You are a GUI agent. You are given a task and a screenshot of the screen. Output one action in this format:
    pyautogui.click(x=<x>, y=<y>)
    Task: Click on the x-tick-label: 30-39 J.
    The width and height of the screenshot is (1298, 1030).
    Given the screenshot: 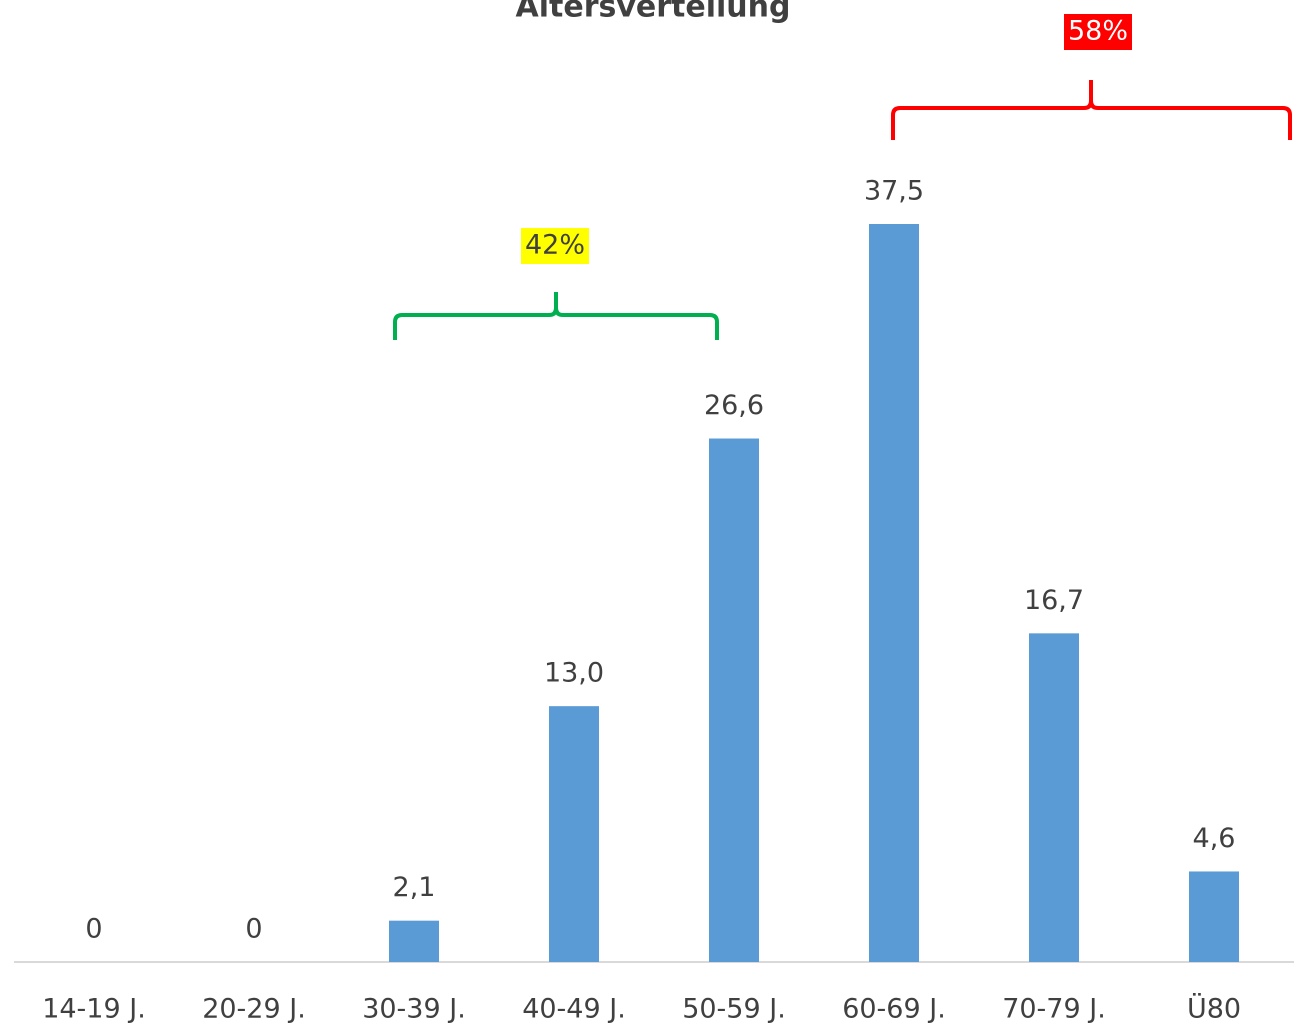 What is the action you would take?
    pyautogui.click(x=414, y=1009)
    